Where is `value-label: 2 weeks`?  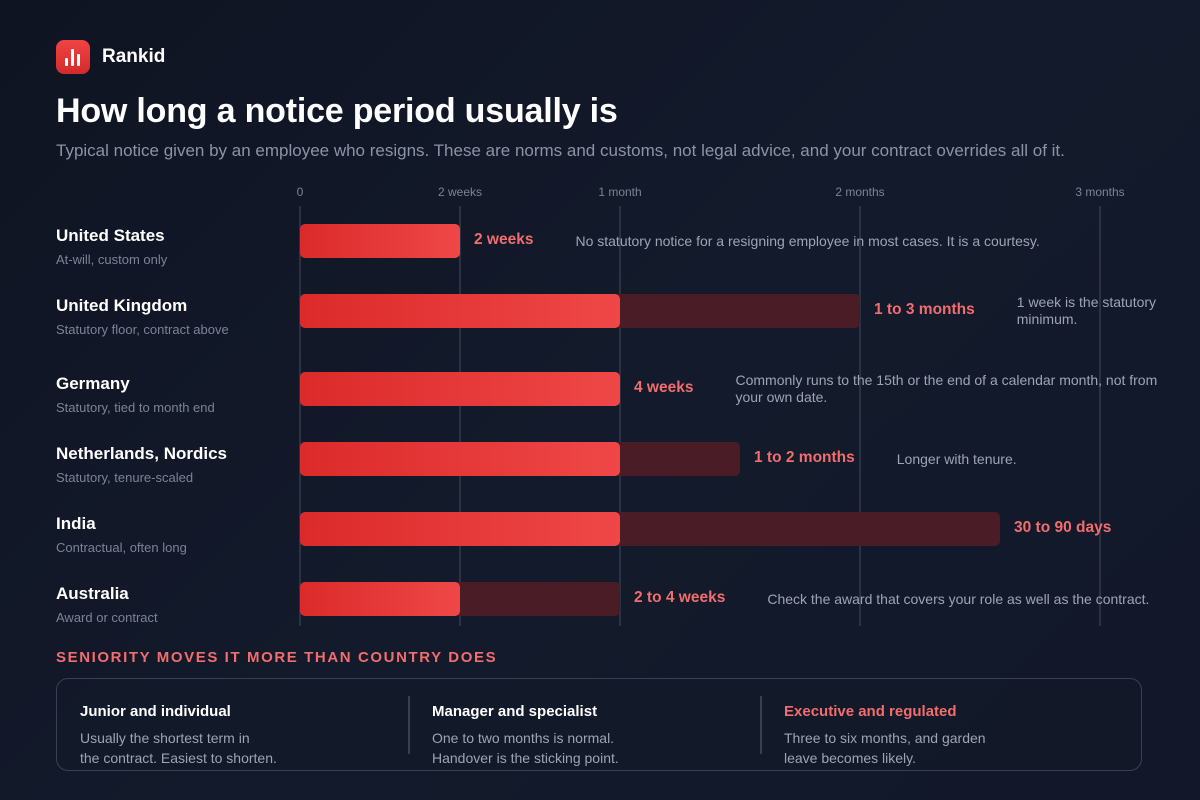 value-label: 2 weeks is located at coordinates (504, 239).